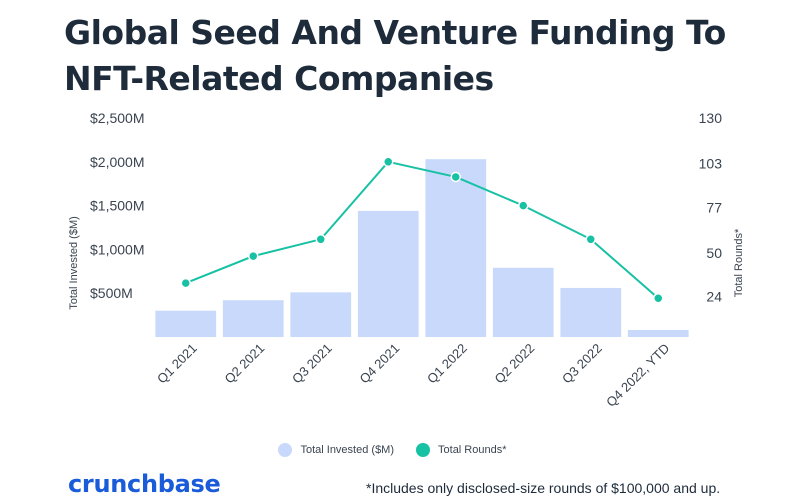  I want to click on x-tick-label: Q2 2022, so click(514, 364).